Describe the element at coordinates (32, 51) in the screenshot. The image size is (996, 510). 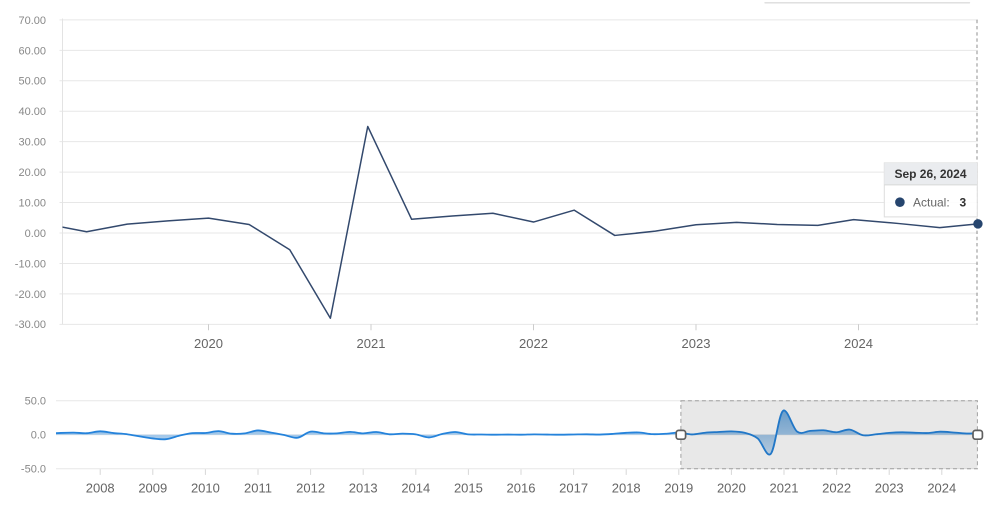
I see `svg-text: 60.00` at that location.